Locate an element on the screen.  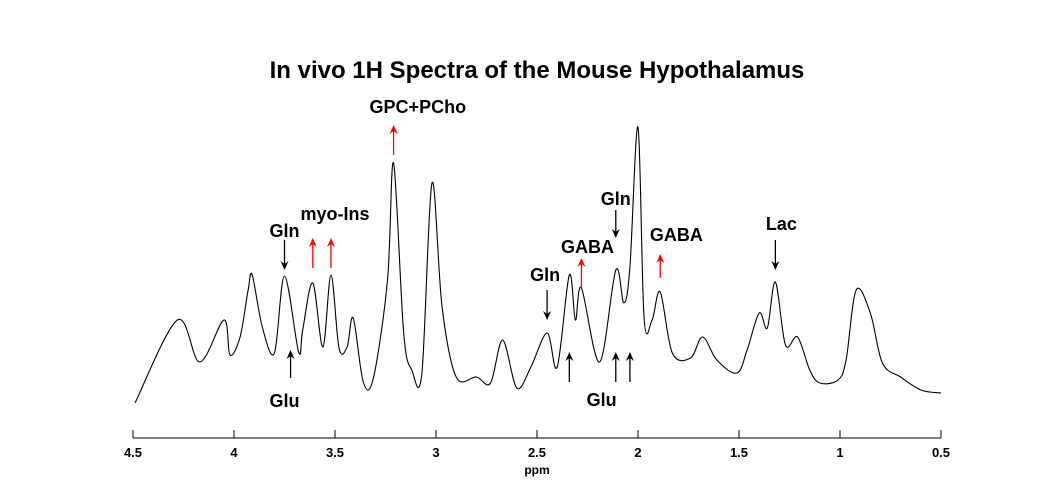
x-axis-label: ppm is located at coordinates (536, 470).